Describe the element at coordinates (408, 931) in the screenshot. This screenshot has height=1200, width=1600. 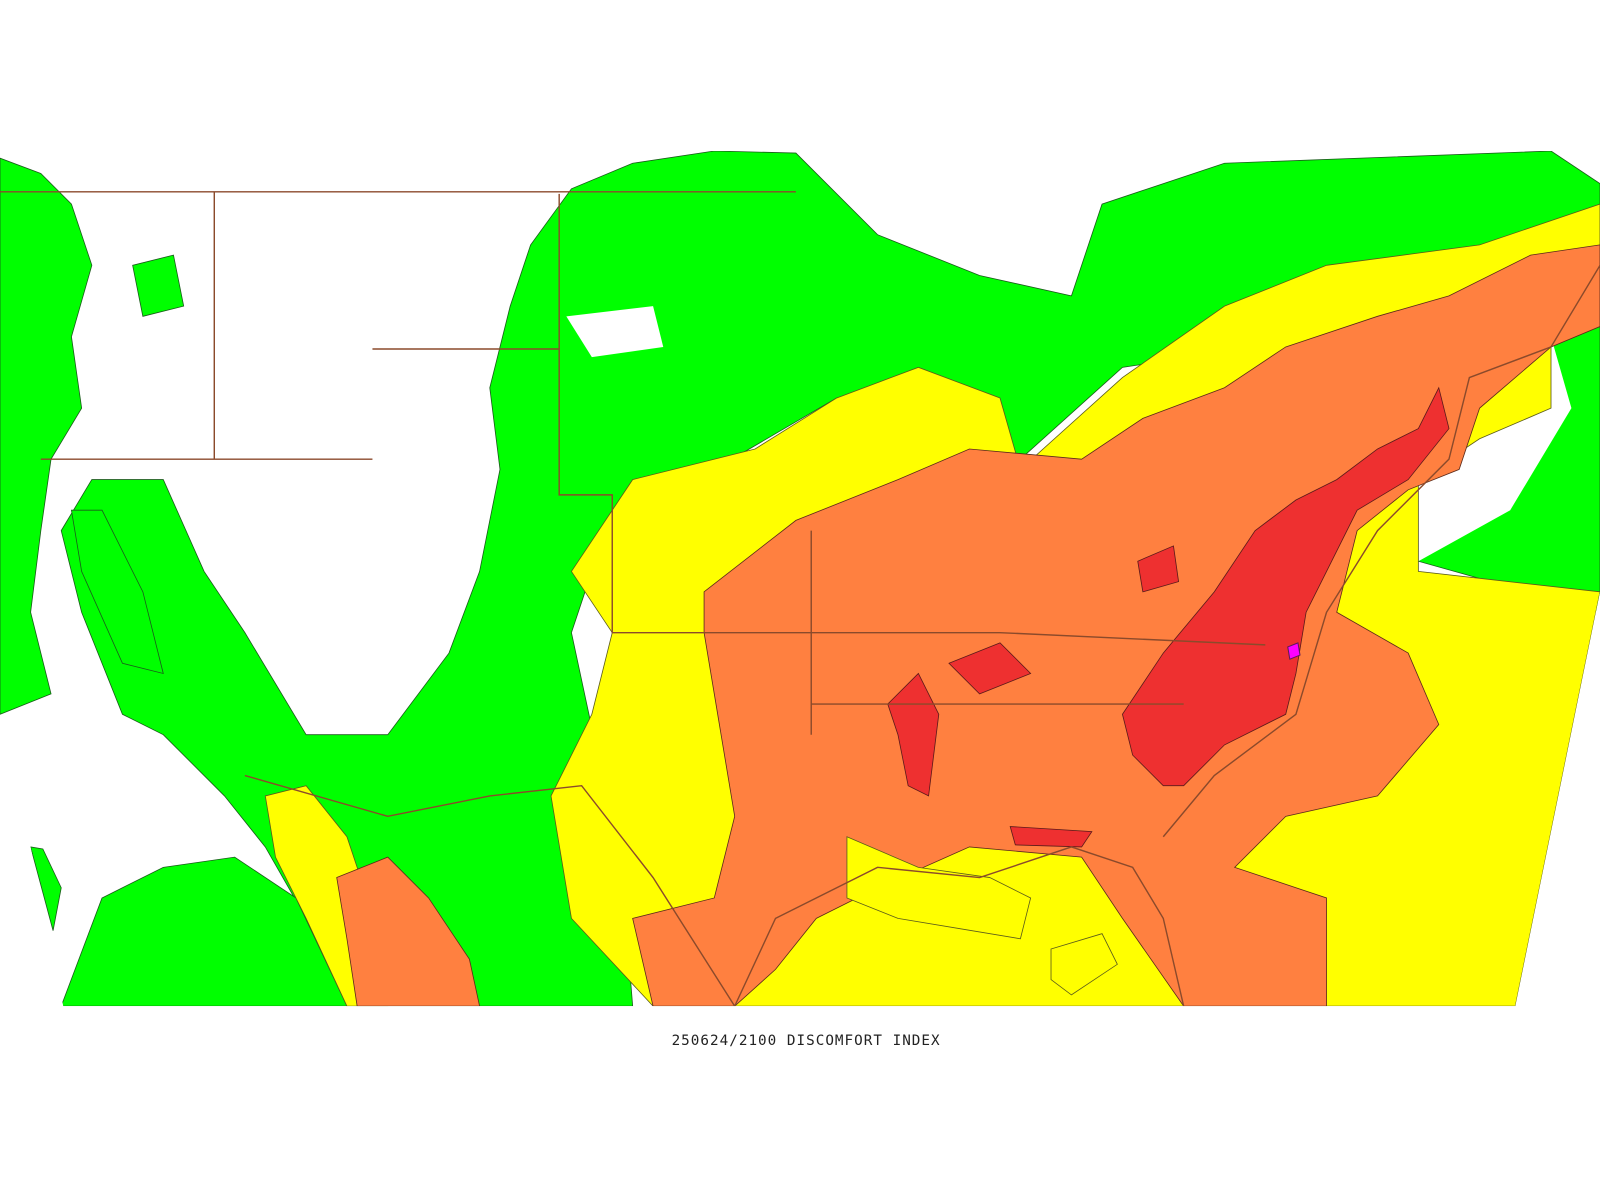
I see `orange-region` at that location.